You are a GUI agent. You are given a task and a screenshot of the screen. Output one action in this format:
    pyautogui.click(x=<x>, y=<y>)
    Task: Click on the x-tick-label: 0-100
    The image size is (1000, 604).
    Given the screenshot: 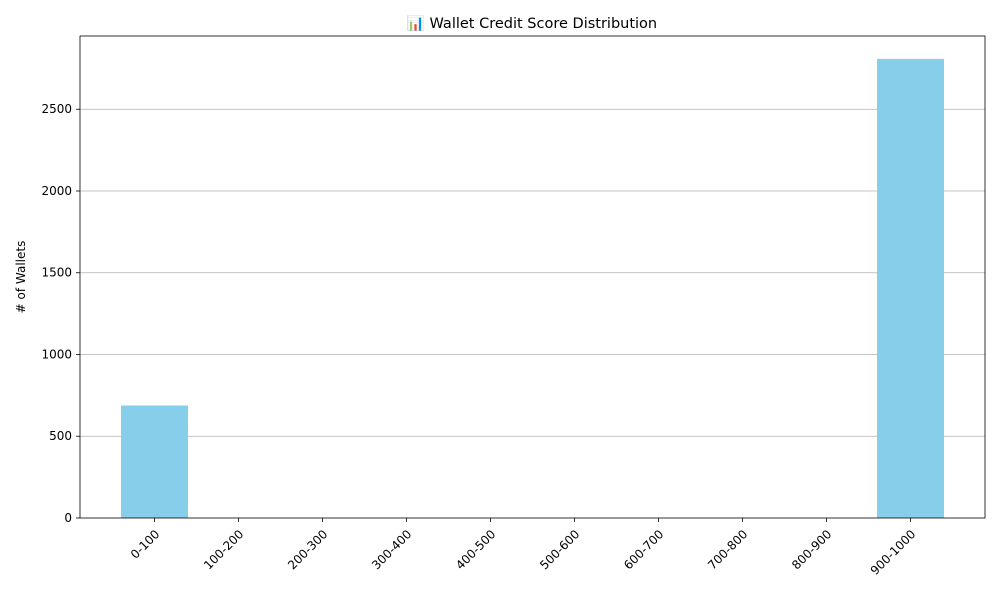 What is the action you would take?
    pyautogui.click(x=145, y=544)
    